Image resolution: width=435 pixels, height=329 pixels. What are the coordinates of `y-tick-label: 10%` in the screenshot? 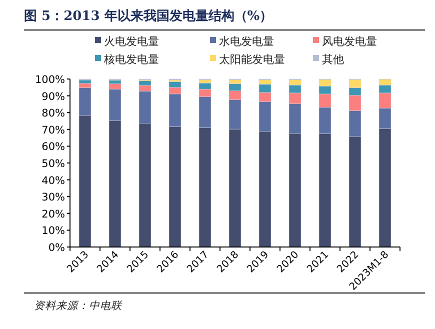 It's located at (54, 231).